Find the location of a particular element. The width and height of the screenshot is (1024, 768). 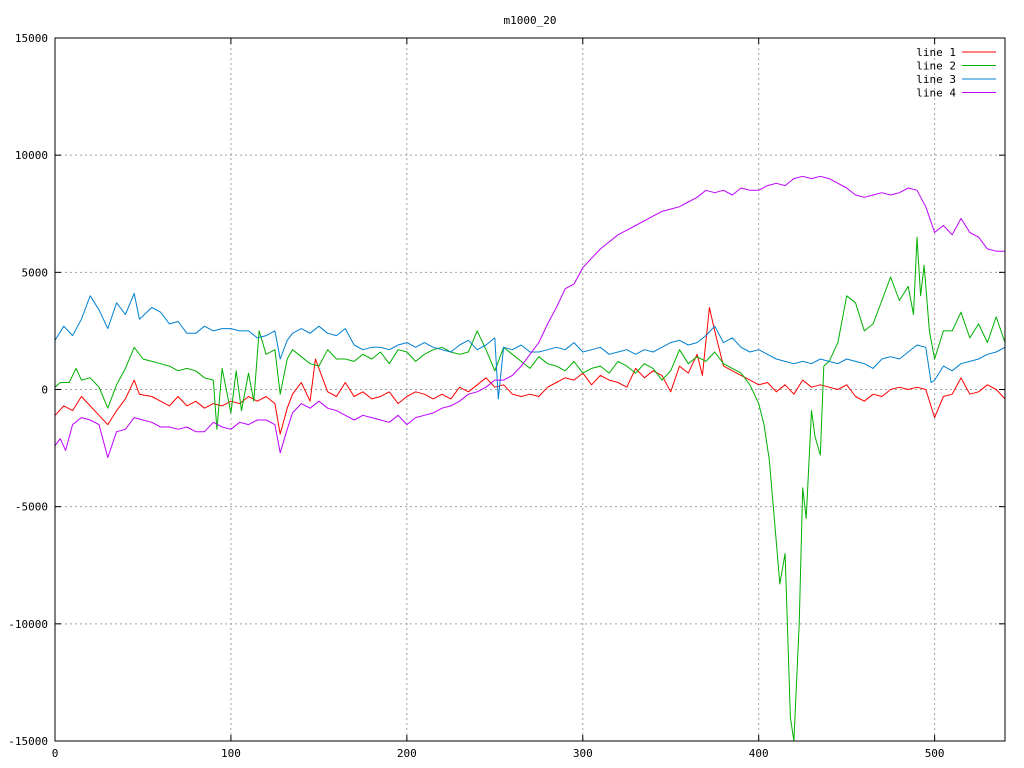

y-tick-label: -10000 is located at coordinates (28, 624).